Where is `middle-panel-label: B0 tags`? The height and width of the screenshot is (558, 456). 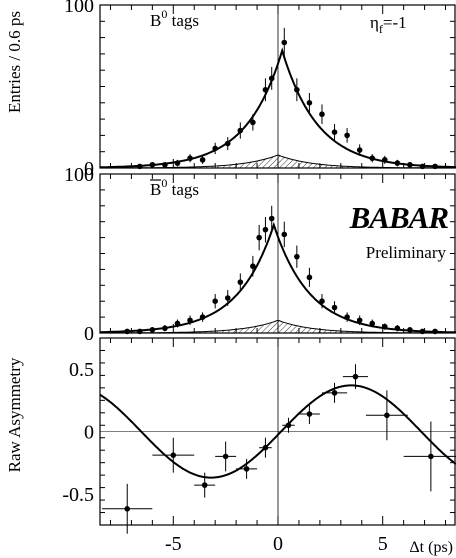 middle-panel-label: B0 tags is located at coordinates (174, 187).